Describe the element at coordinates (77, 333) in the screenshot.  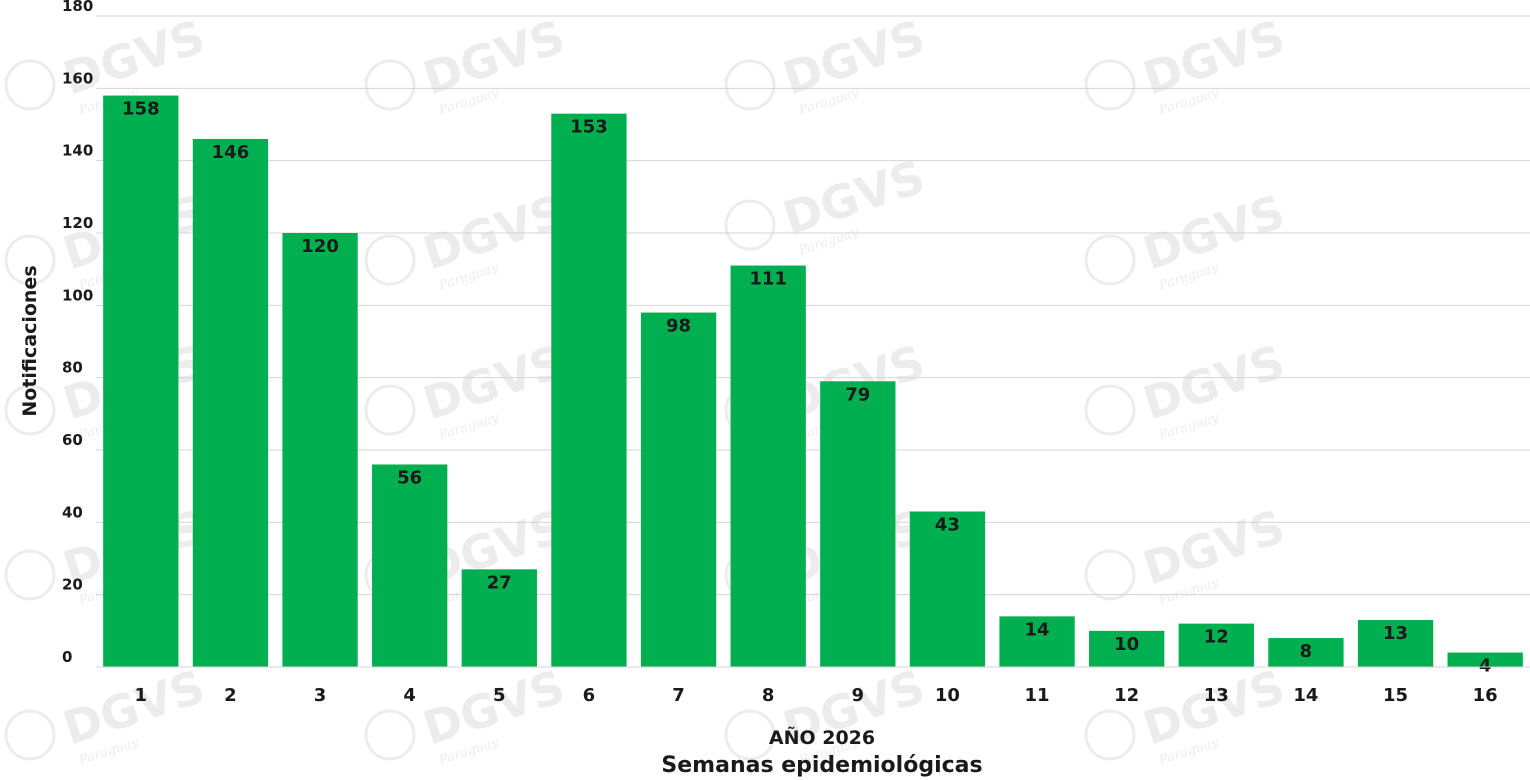
I see `y-axis-ticks: 0 20 40 60 80 100 120 140 160 180` at that location.